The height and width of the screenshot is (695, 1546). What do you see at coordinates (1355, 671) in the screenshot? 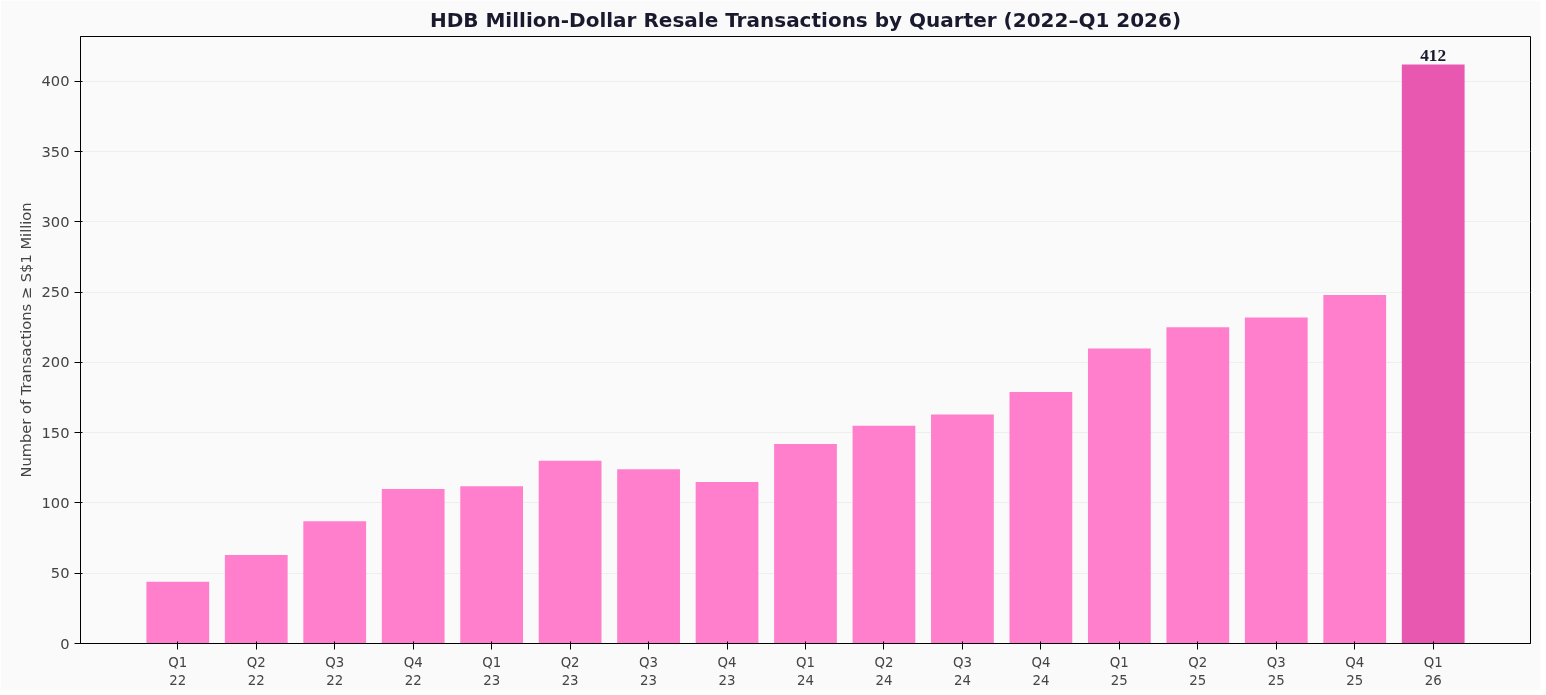
I see `x-tick-label: Q4 25` at bounding box center [1355, 671].